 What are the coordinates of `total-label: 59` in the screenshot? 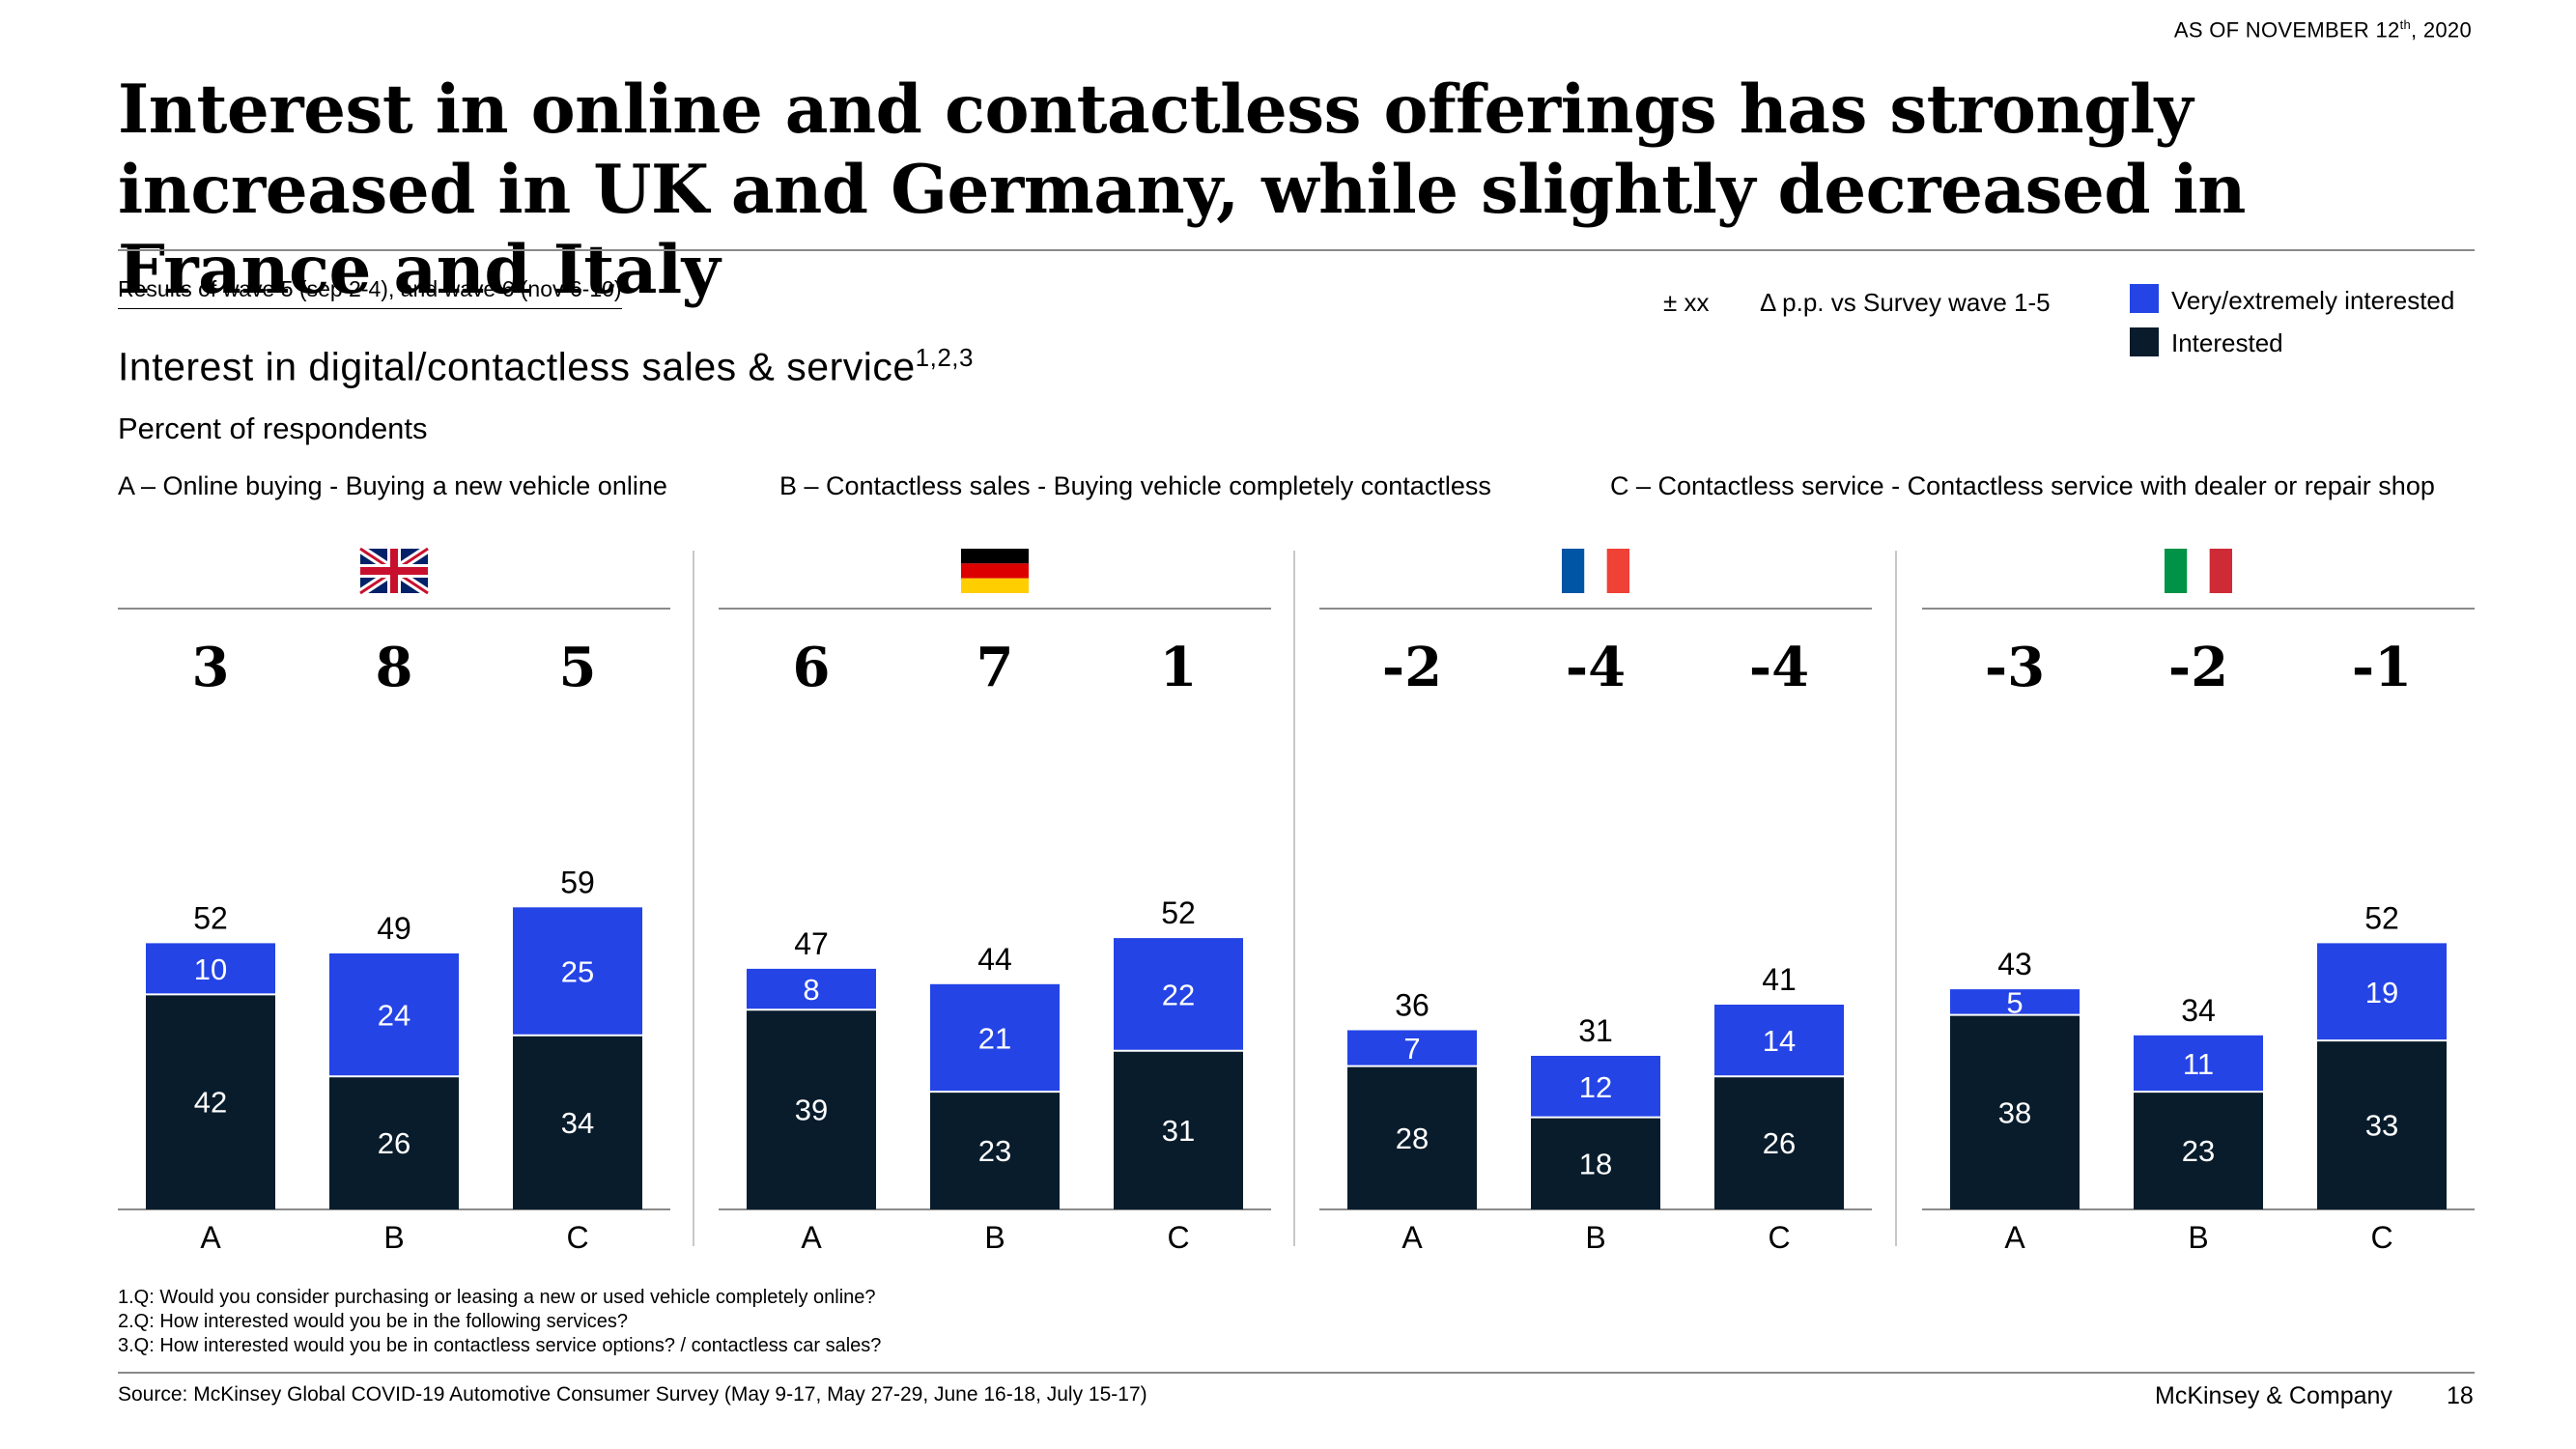 It's located at (577, 882).